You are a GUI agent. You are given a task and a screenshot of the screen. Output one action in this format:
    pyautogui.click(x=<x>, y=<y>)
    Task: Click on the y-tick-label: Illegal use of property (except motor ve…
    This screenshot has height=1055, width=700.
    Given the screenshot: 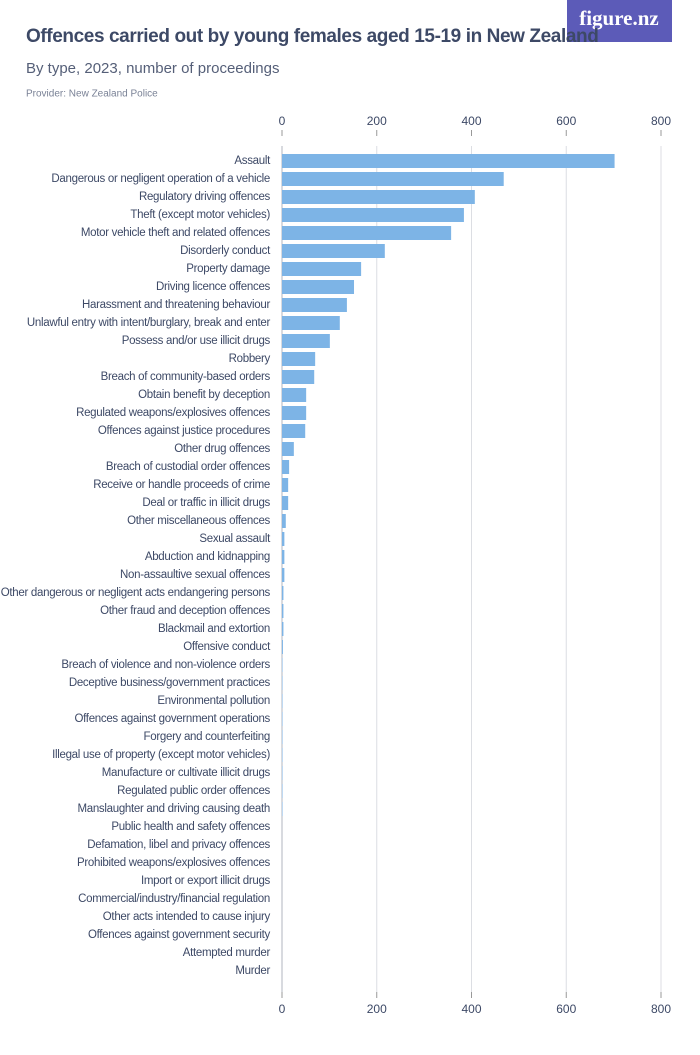 What is the action you would take?
    pyautogui.click(x=161, y=755)
    